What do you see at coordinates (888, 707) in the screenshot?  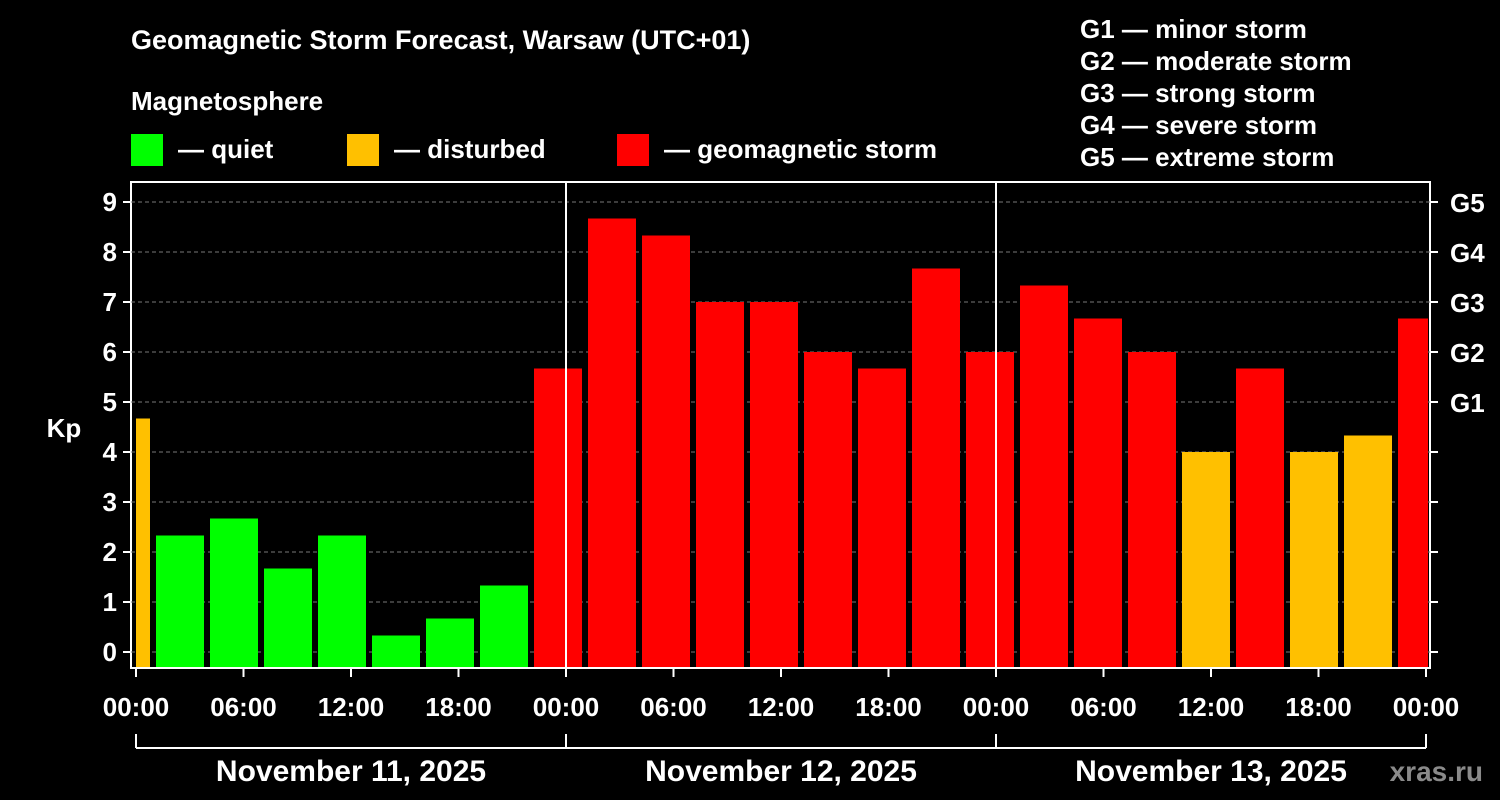 I see `x-tick-label-7: 18:00` at bounding box center [888, 707].